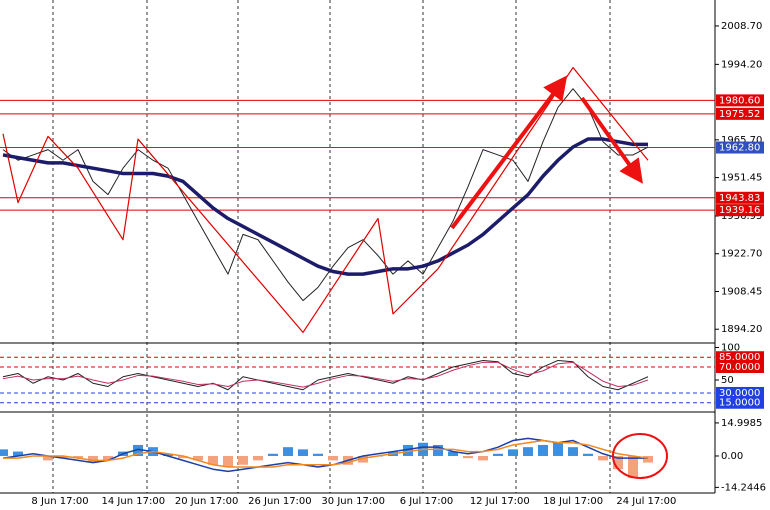  Describe the element at coordinates (741, 140) in the screenshot. I see `y-tick-label: 1965.70` at that location.